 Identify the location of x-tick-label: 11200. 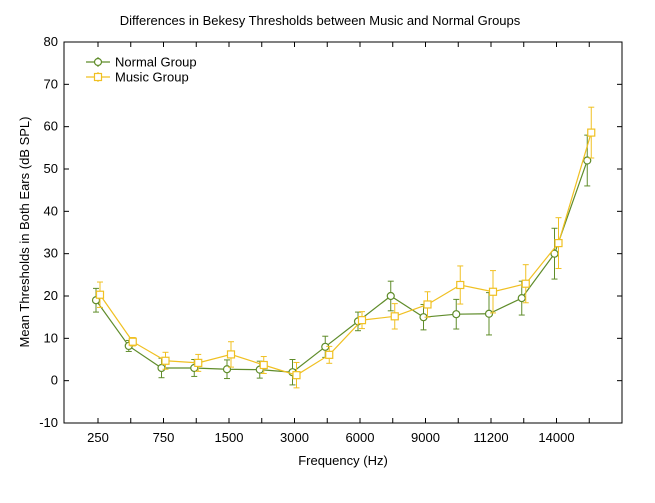
(490, 437).